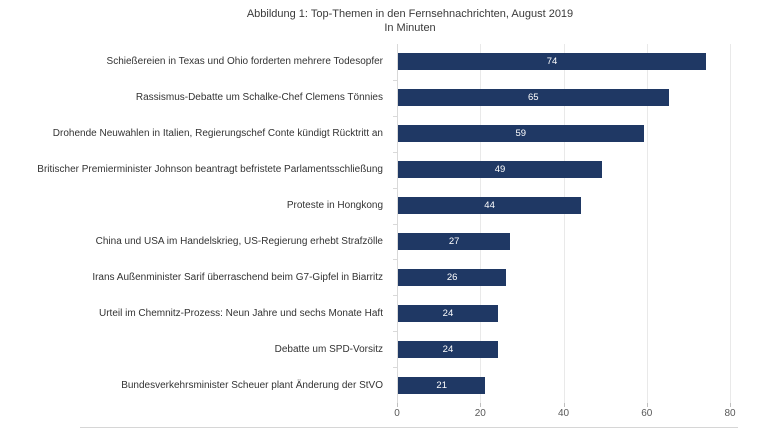 The height and width of the screenshot is (432, 768). I want to click on bar: 59, so click(521, 134).